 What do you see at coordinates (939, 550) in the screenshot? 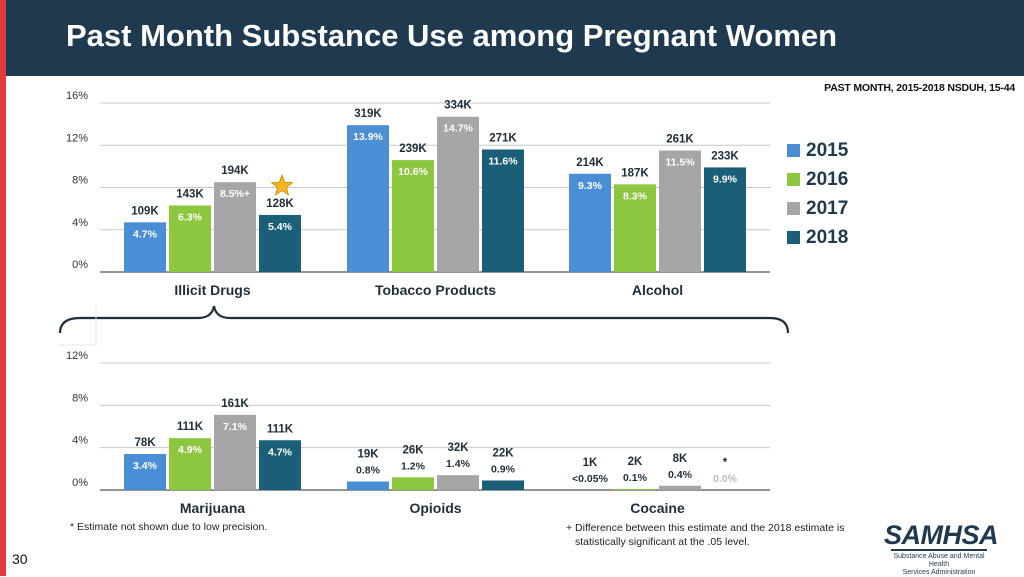
I see `logo-rule` at bounding box center [939, 550].